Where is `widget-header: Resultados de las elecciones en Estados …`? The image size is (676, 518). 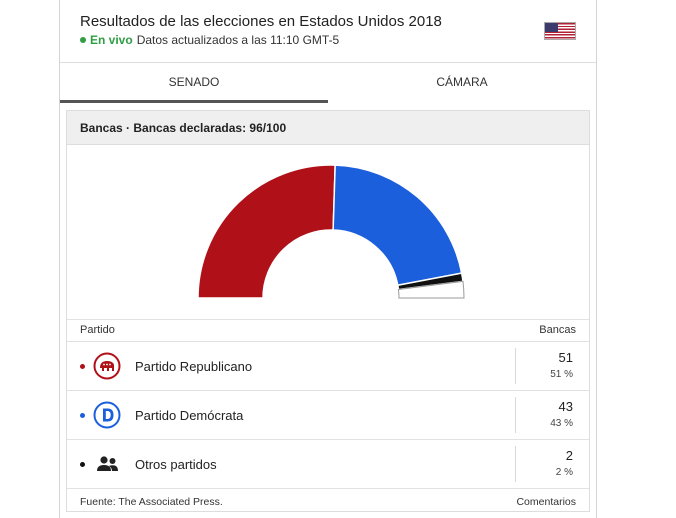
widget-header: Resultados de las elecciones en Estados … is located at coordinates (328, 31).